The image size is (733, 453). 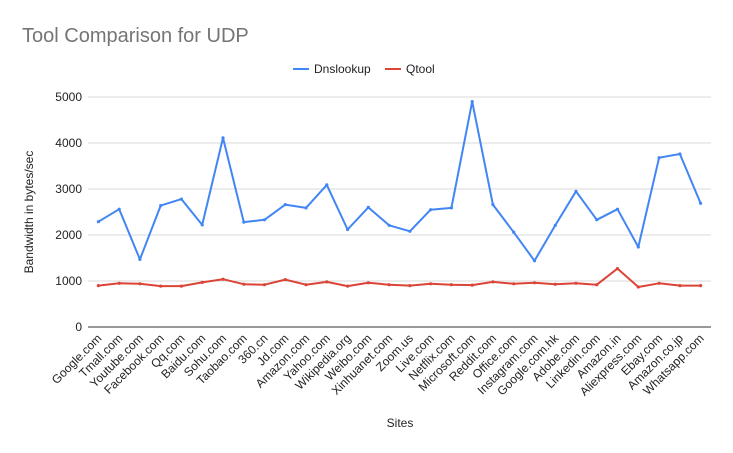 I want to click on series-line-qtool, so click(x=399, y=277).